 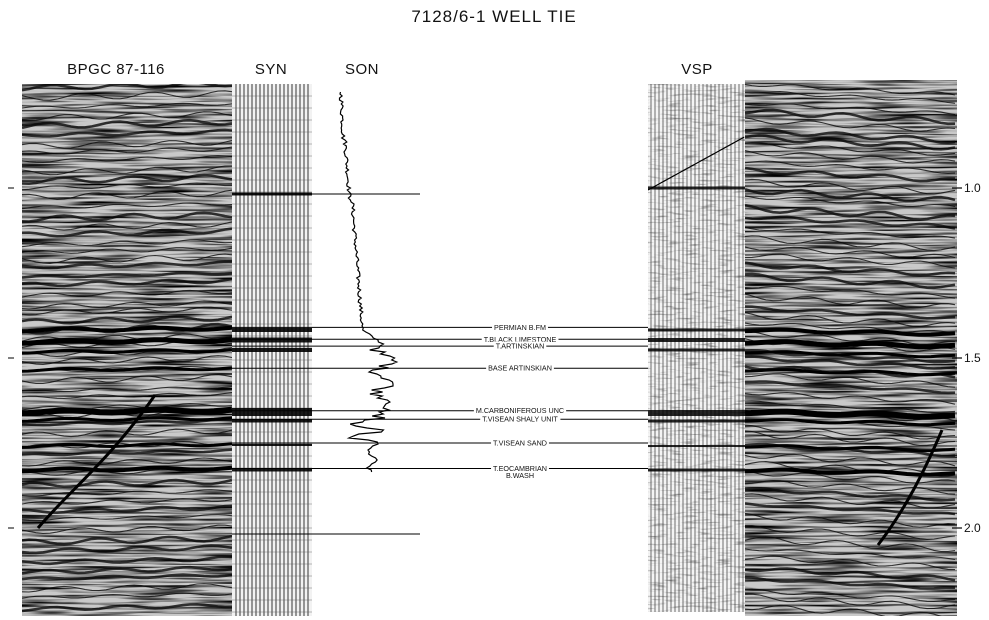 I want to click on horizon-label: T.EOCAMBRIAN, so click(x=520, y=468).